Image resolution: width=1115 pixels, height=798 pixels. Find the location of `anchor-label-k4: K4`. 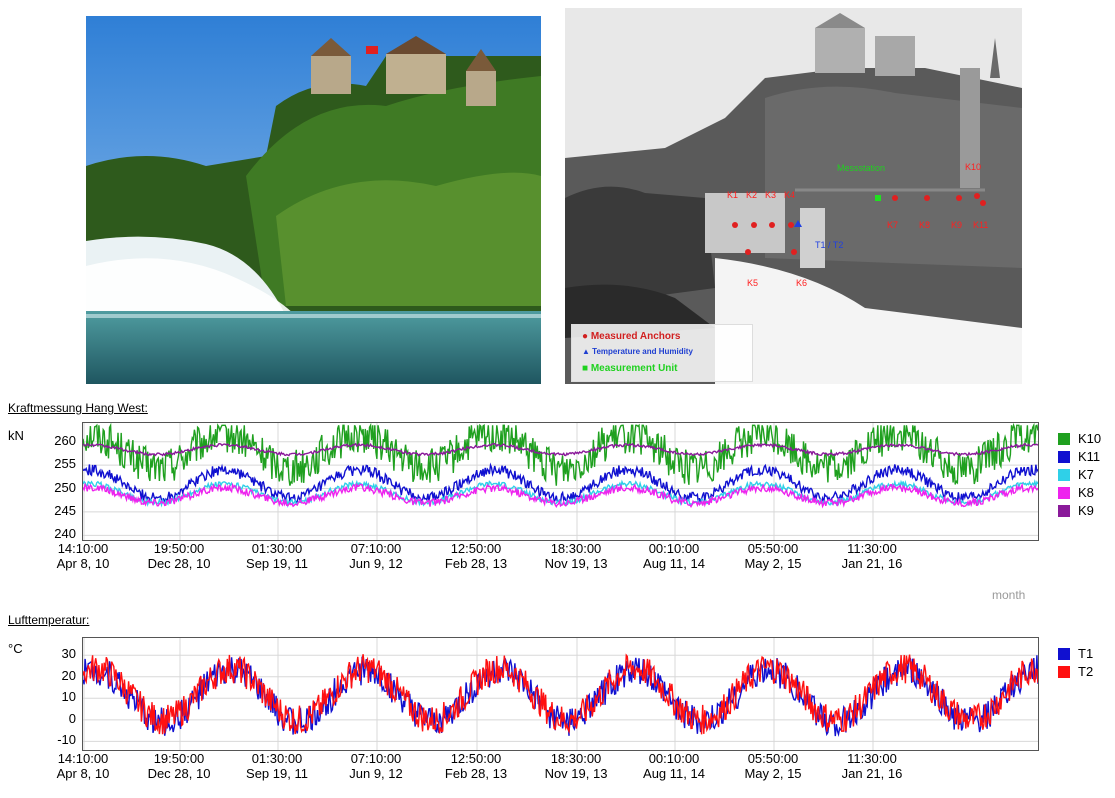

anchor-label-k4: K4 is located at coordinates (790, 195).